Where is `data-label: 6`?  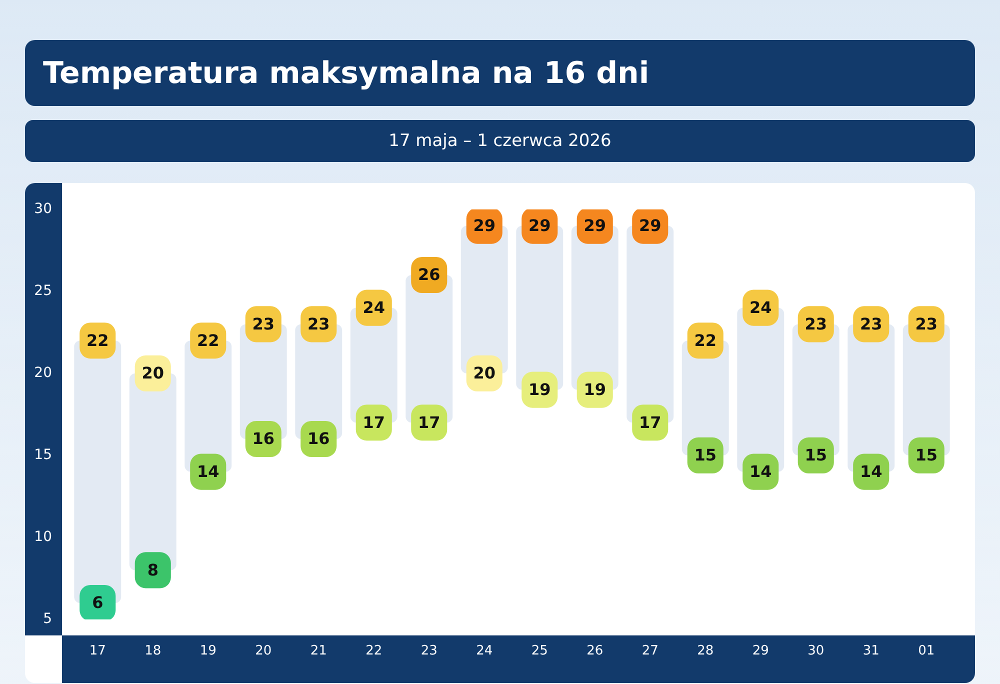 data-label: 6 is located at coordinates (98, 602).